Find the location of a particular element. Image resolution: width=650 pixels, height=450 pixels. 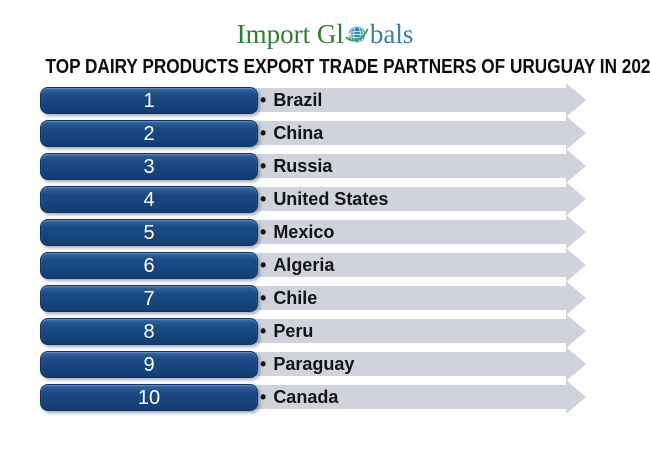

rank-number: 4 is located at coordinates (149, 199).